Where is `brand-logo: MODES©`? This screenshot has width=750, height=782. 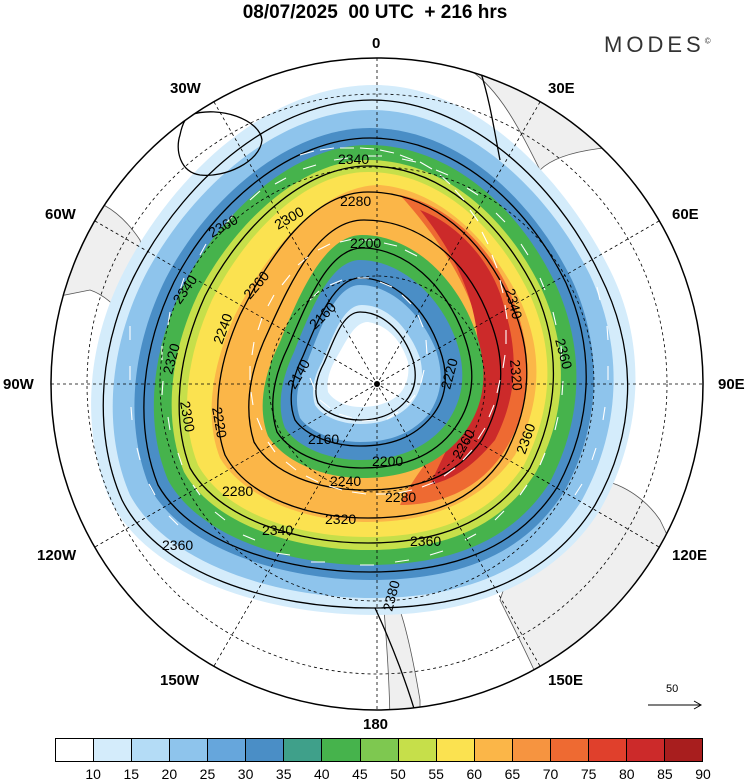
brand-logo: MODES© is located at coordinates (657, 45).